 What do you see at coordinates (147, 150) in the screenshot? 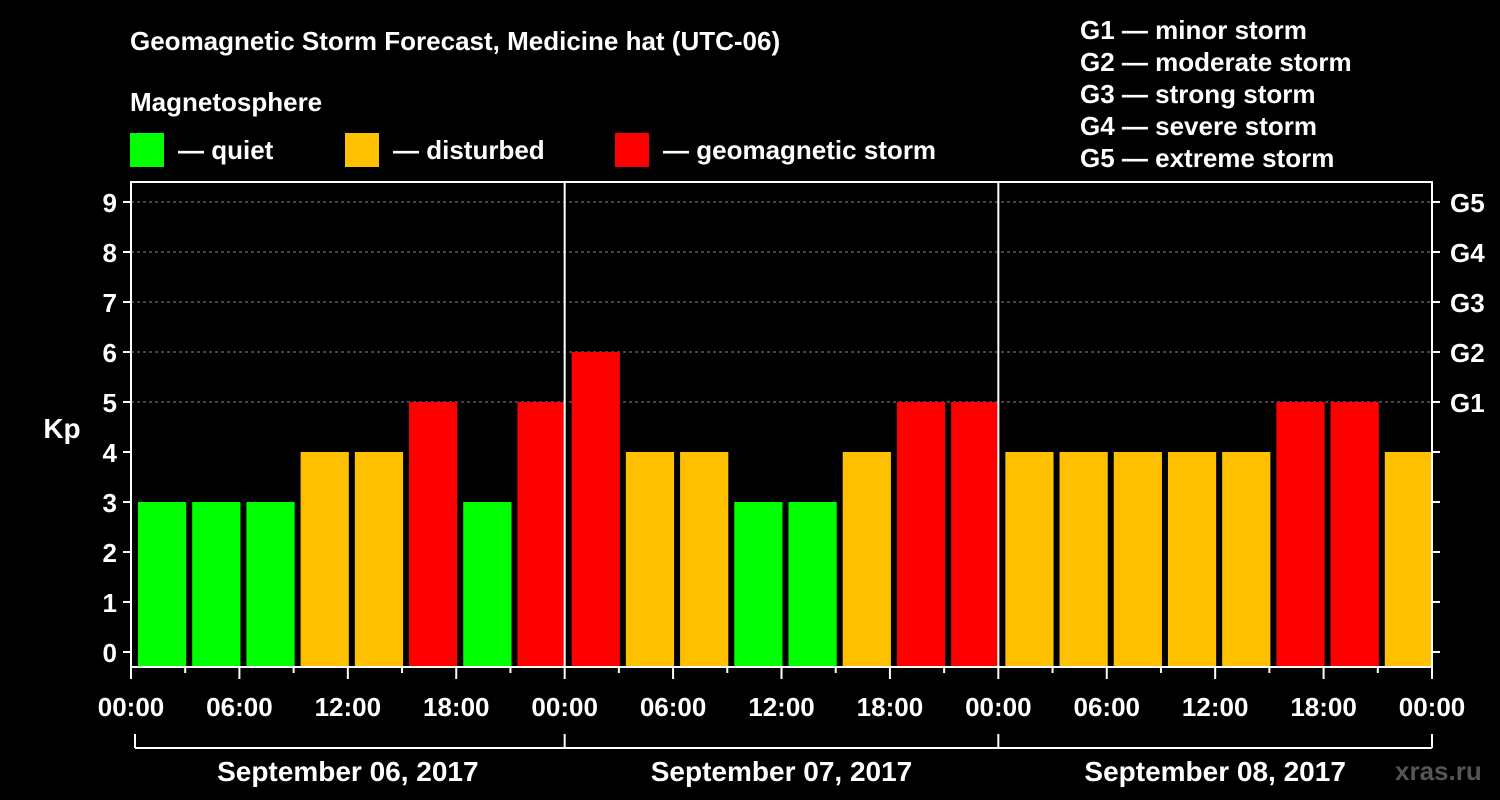
I see `legend-swatch-quiet` at bounding box center [147, 150].